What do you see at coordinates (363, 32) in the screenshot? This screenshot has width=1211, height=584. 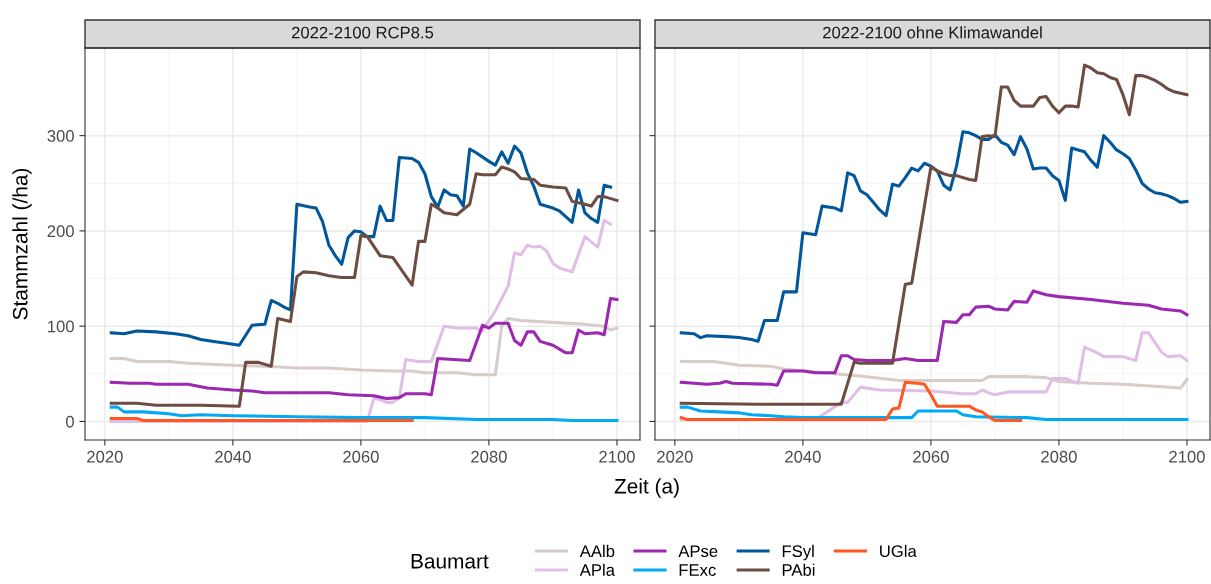 I see `chart-title: 2022-2100 RCP8.5` at bounding box center [363, 32].